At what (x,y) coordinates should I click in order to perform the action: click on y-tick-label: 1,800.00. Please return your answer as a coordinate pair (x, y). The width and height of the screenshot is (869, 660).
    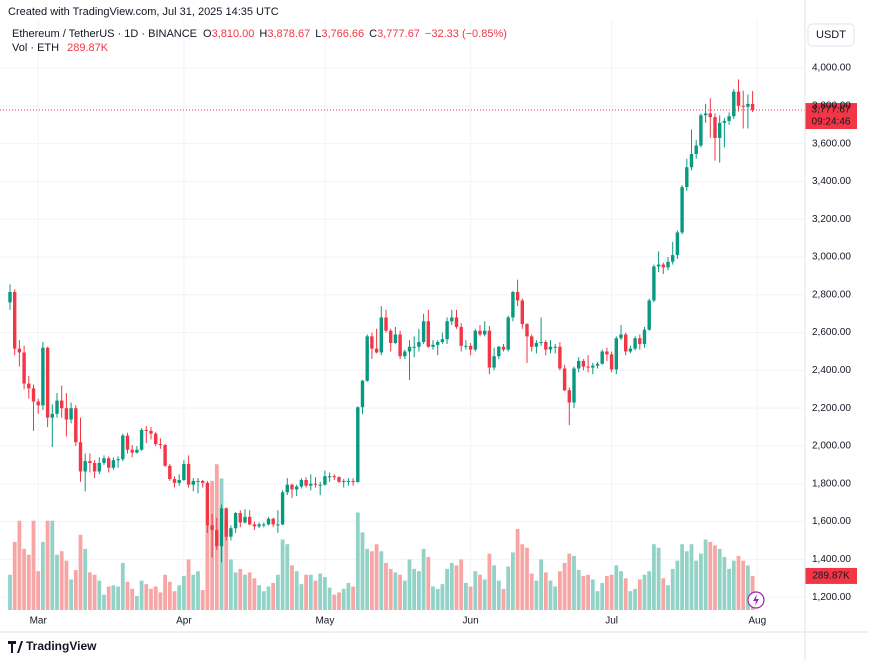
    Looking at the image, I should click on (831, 483).